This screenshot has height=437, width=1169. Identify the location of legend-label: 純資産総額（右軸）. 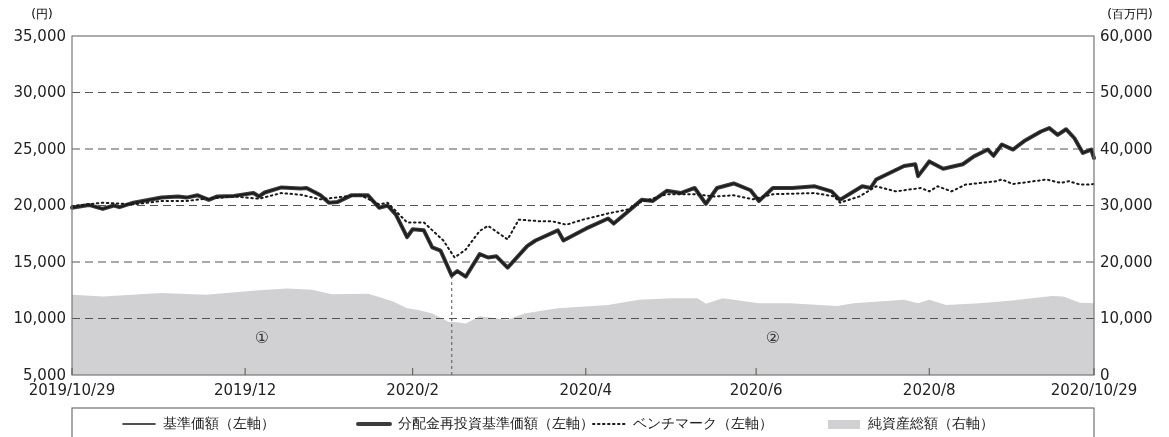
(931, 423).